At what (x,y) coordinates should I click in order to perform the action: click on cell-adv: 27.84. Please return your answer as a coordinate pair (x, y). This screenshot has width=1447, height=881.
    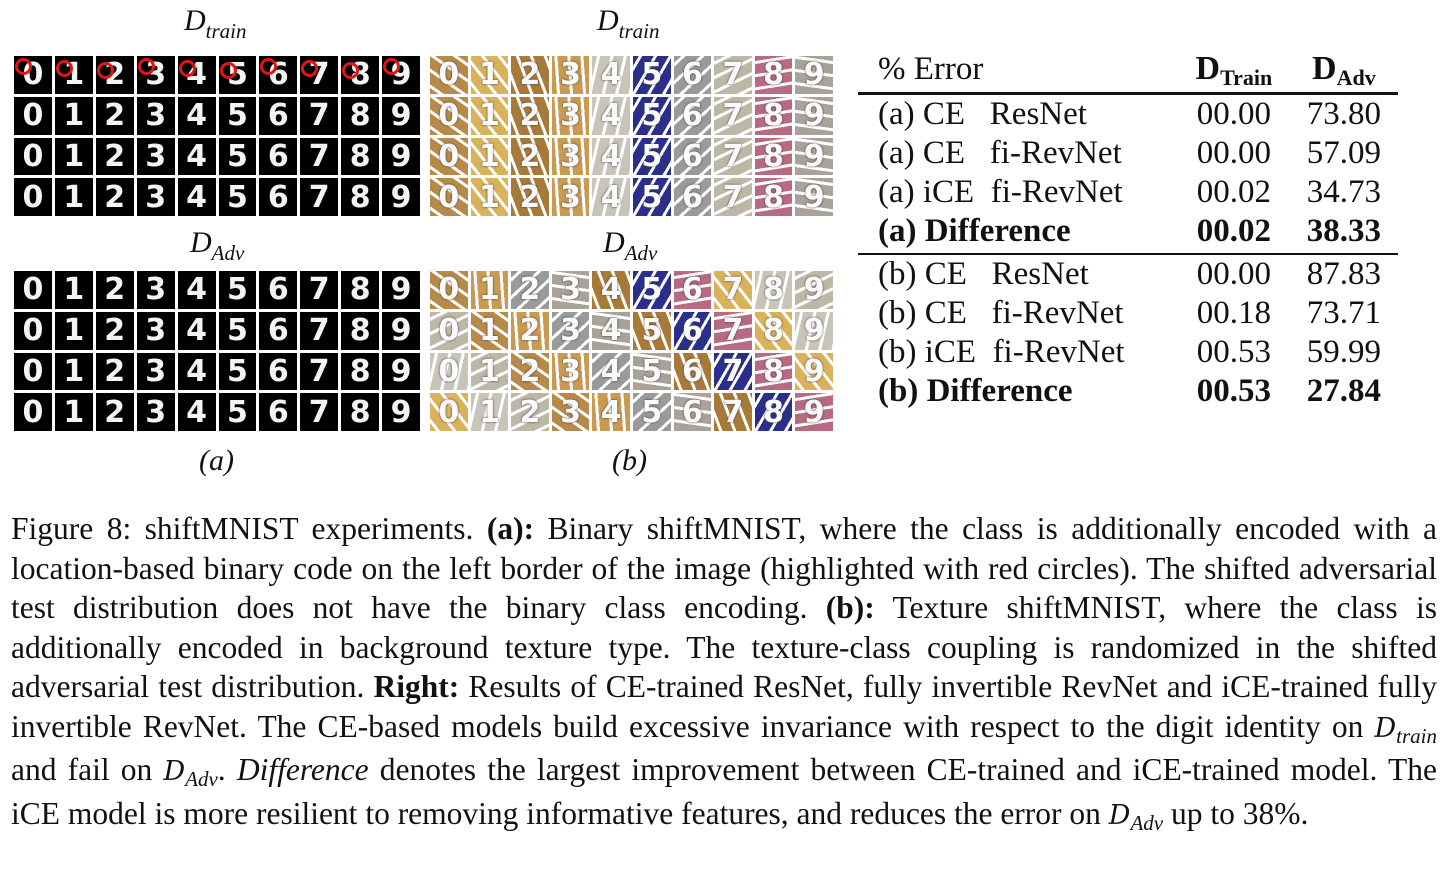
    Looking at the image, I should click on (1344, 391).